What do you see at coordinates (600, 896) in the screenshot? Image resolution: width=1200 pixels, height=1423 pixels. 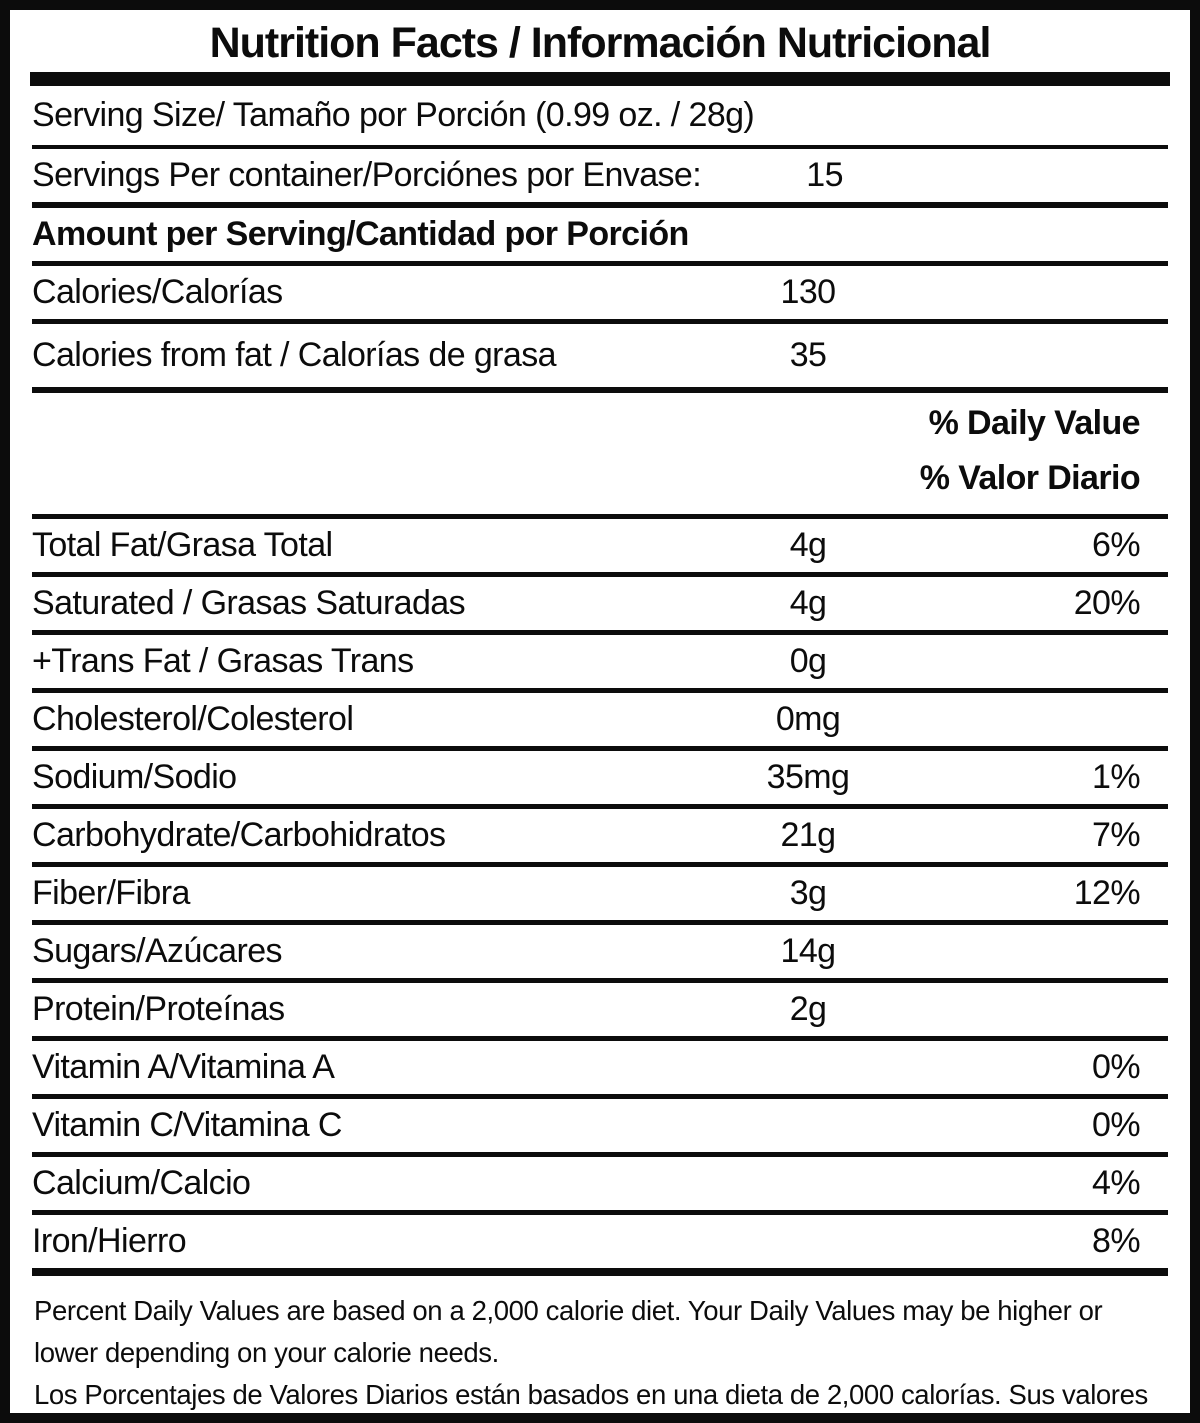 I see `nutrient-row-fiber: Fiber/Fibra 3g 12%` at bounding box center [600, 896].